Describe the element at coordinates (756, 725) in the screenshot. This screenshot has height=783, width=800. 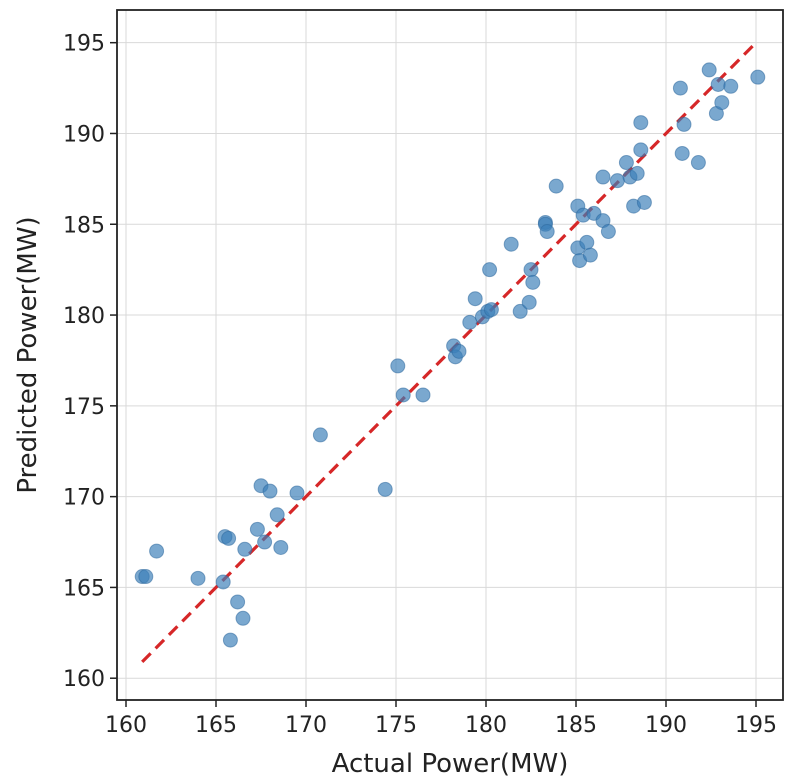
I see `x-tick-label: 195` at that location.